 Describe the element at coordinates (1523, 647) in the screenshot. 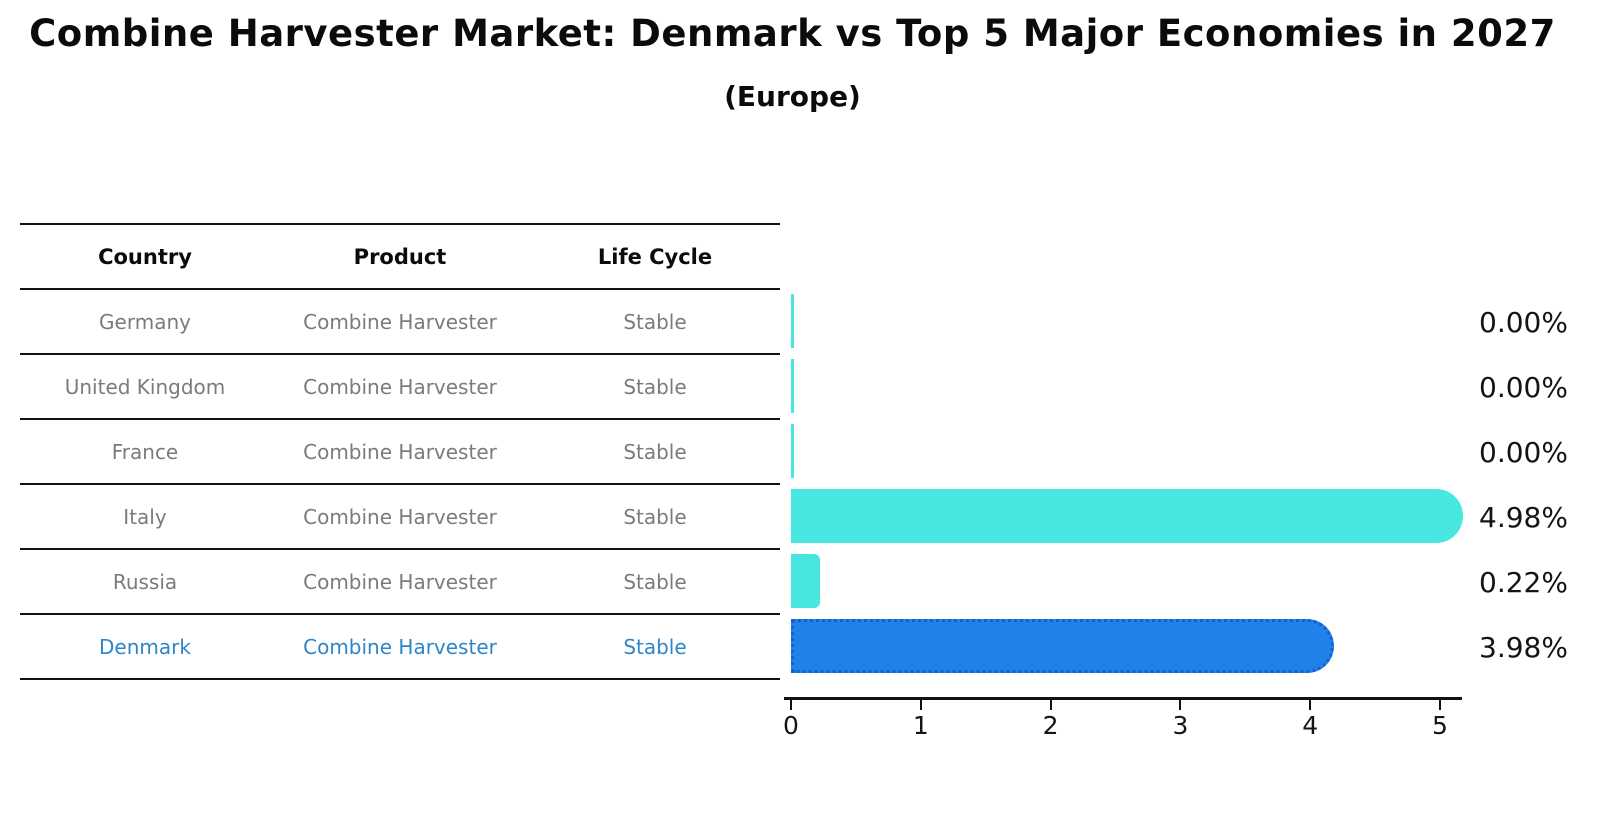

I see `value-label-denmark: 3.98%` at that location.